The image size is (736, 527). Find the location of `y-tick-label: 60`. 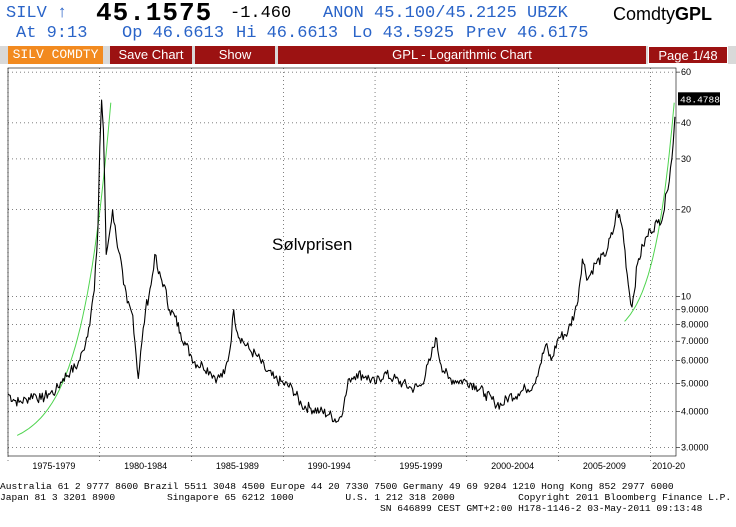

y-tick-label: 60 is located at coordinates (686, 72).